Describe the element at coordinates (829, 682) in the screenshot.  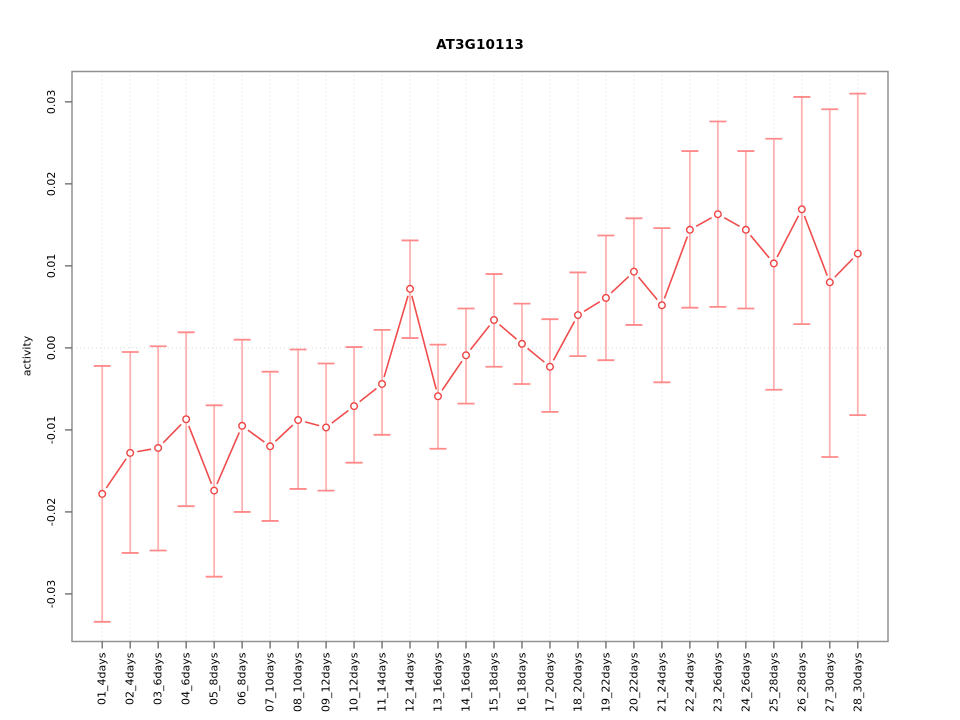
I see `x-tick-label: 27_30days` at that location.